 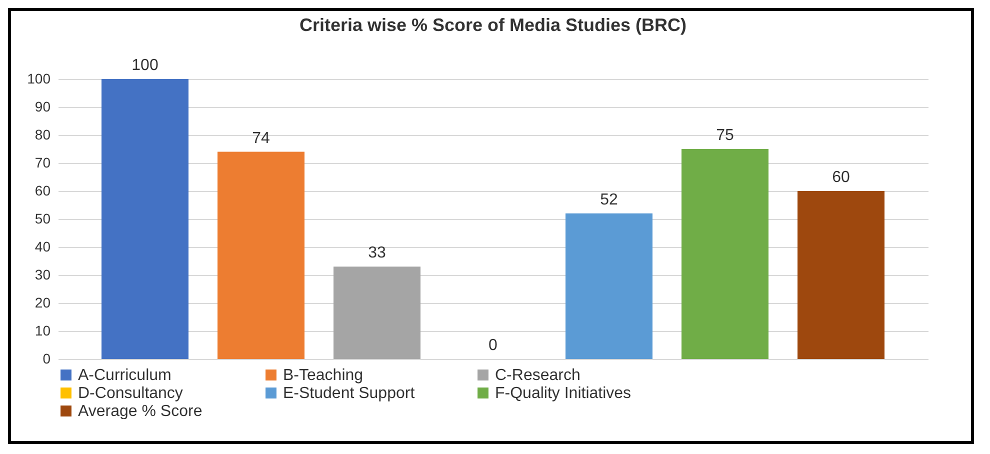 What do you see at coordinates (42, 274) in the screenshot?
I see `y-tick-label: 30` at bounding box center [42, 274].